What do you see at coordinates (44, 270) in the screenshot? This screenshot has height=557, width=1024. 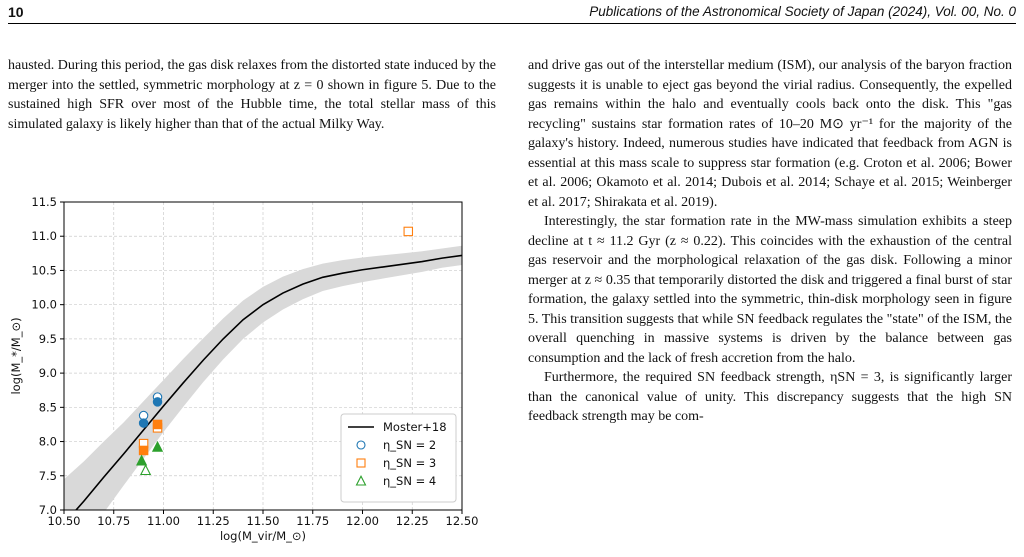 I see `y-tick-label: 10.5` at bounding box center [44, 270].